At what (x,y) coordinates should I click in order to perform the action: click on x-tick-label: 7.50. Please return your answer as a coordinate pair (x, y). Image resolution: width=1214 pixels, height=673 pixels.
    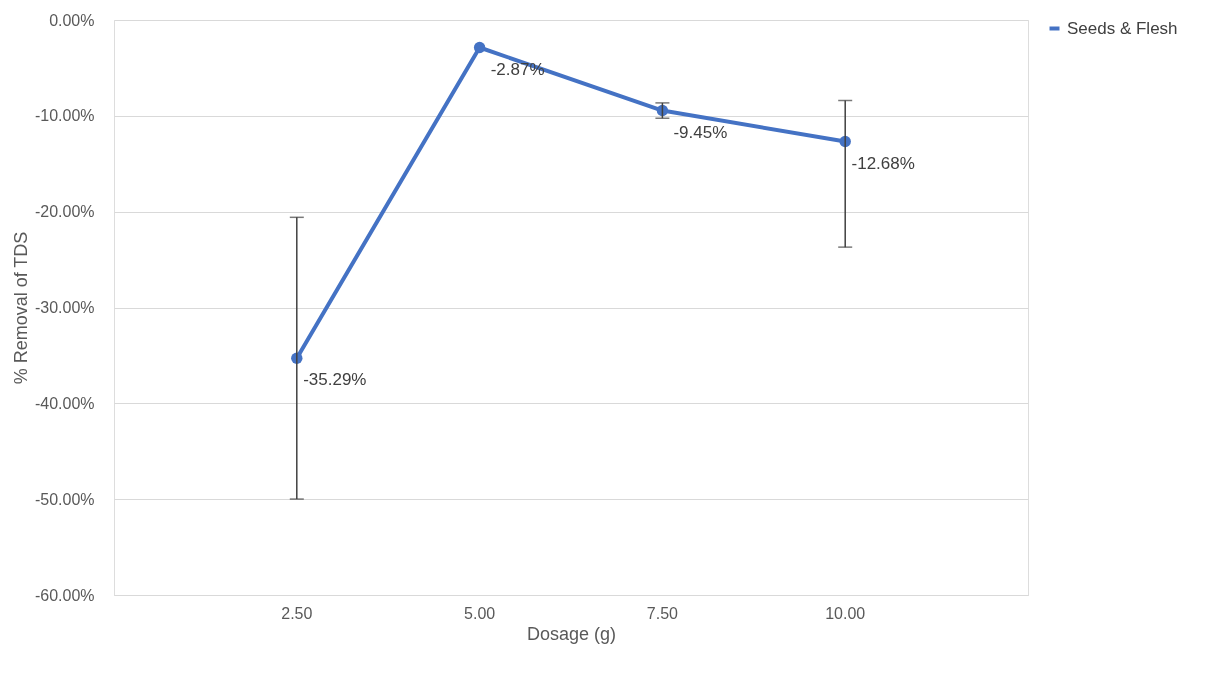
    Looking at the image, I should click on (662, 613).